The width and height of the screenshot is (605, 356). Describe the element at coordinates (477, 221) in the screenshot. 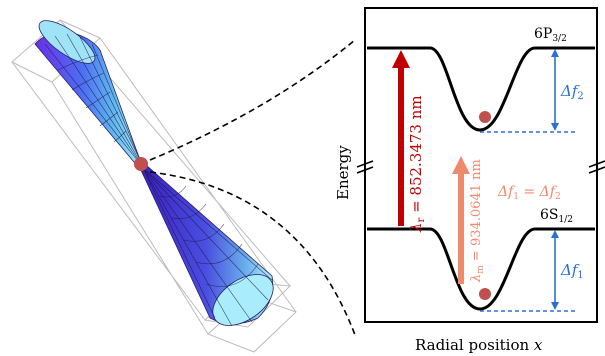

I see `magic-wavelength-label: λm = 934.0641 nm` at that location.